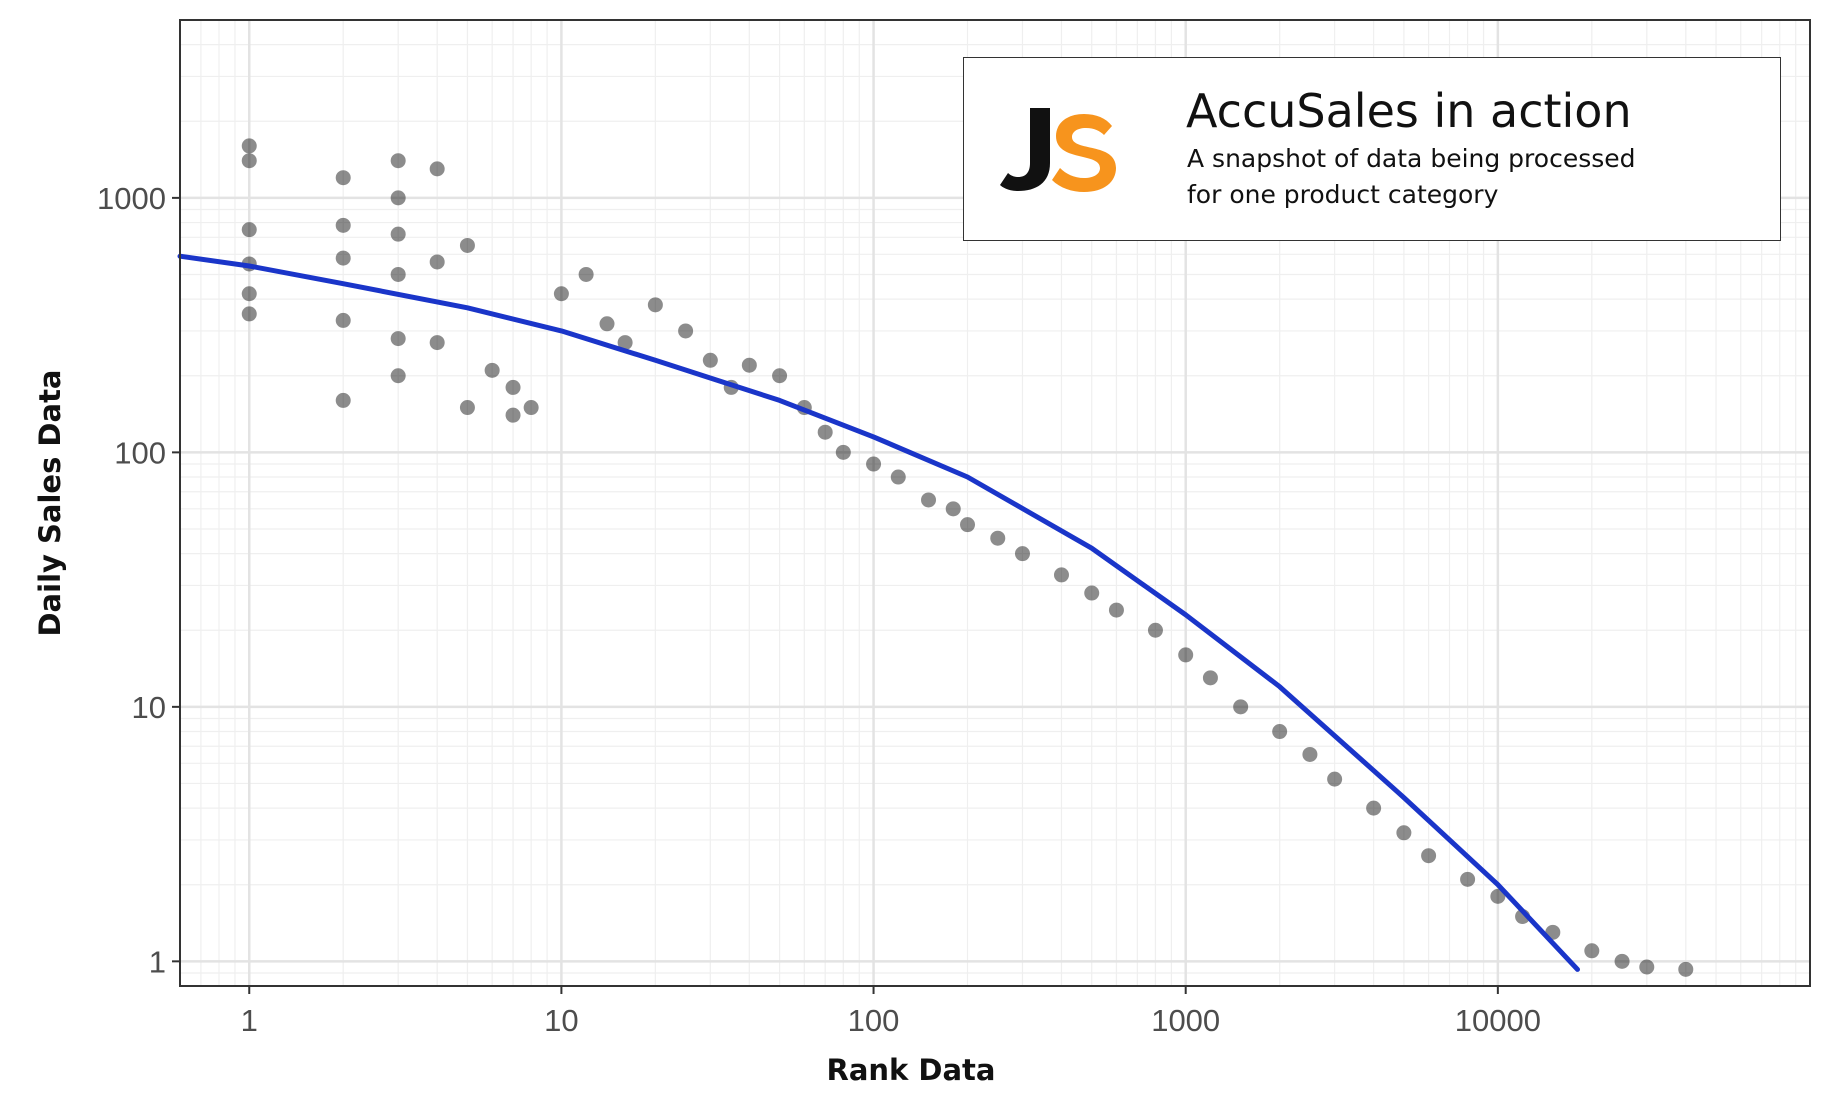 This screenshot has width=1838, height=1098. I want to click on js-logo-icon, so click(1058, 150).